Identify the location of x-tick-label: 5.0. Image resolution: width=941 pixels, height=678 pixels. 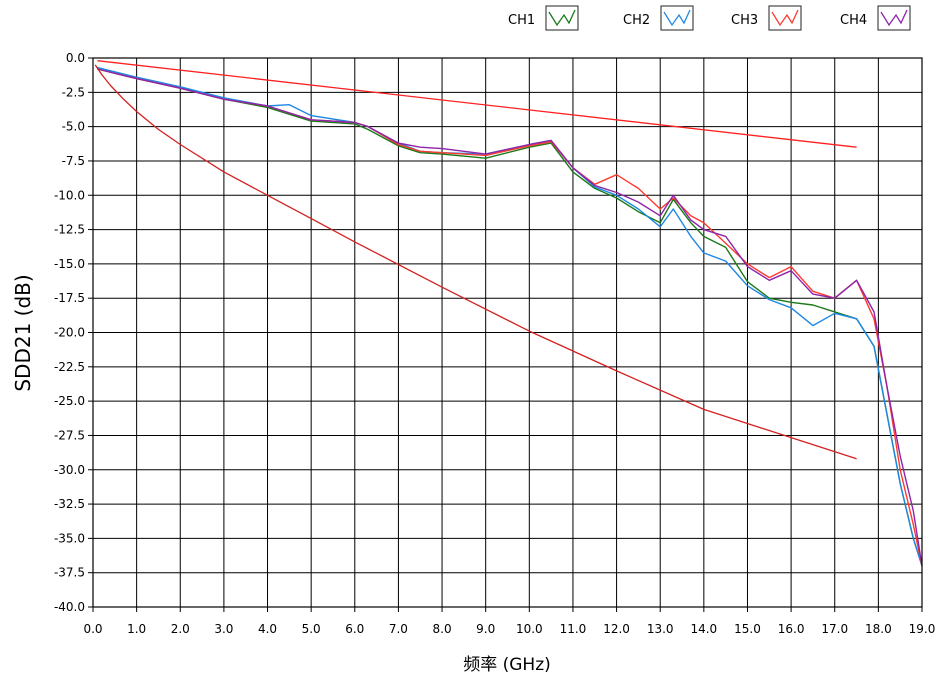
(311, 629).